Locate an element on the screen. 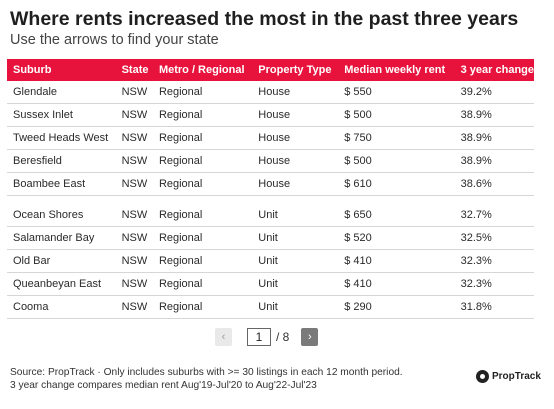  cell-3-year-change: 32.5% is located at coordinates (494, 238).